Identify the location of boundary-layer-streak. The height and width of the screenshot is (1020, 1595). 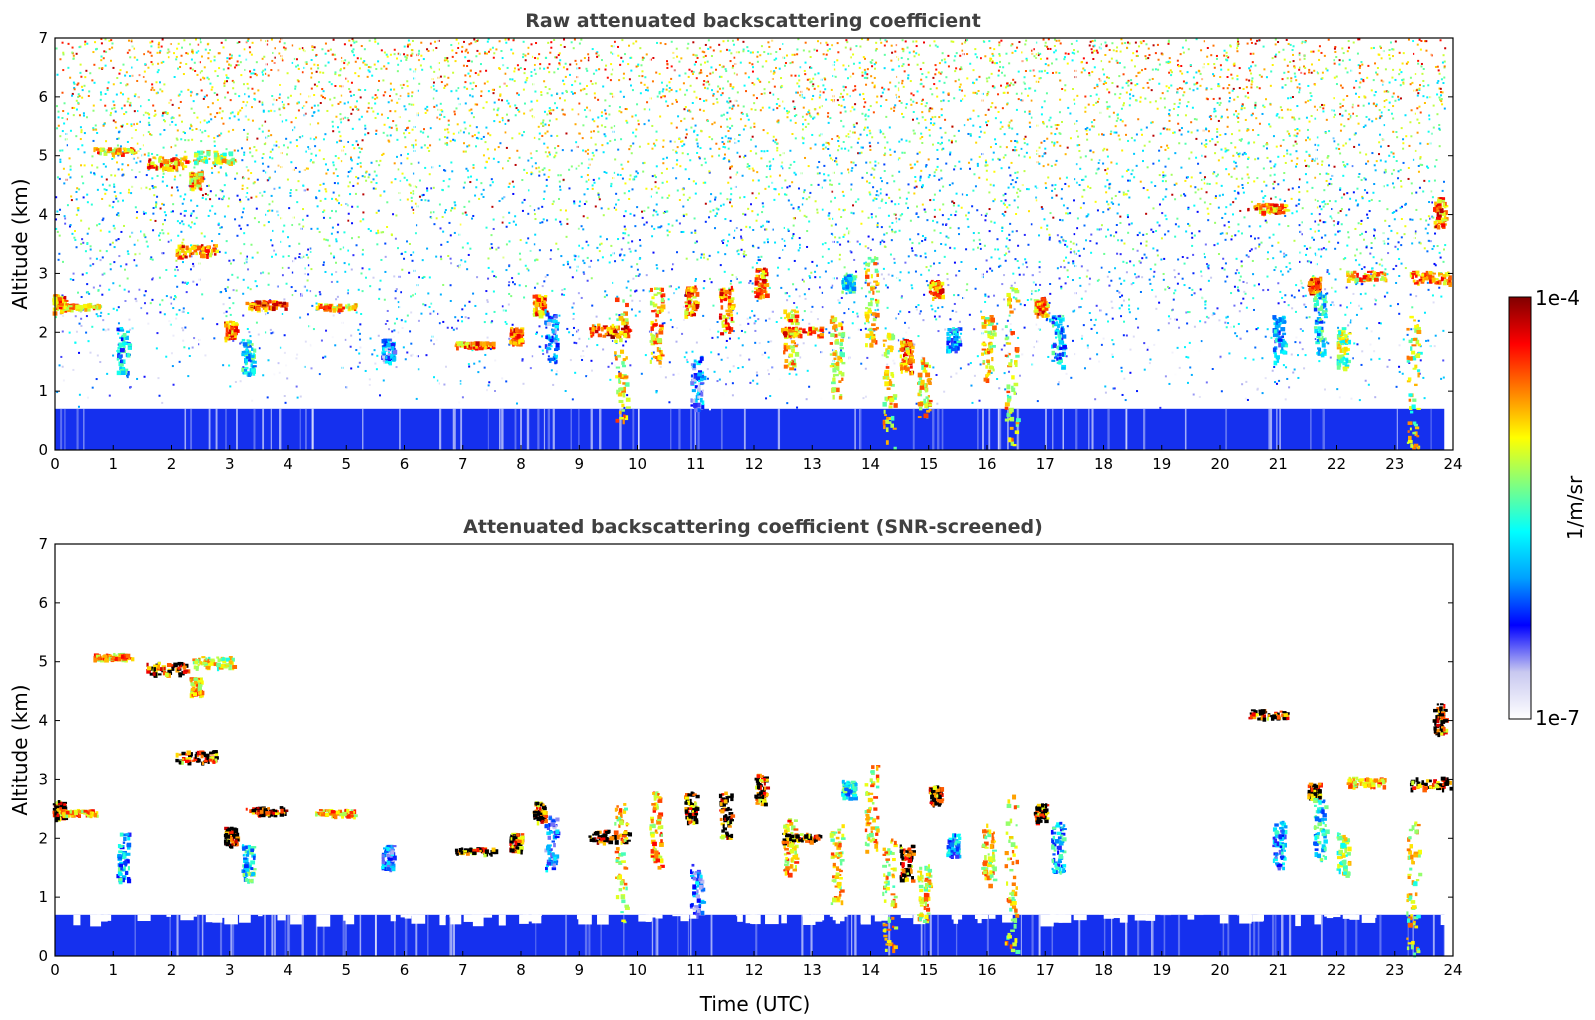
(721, 429).